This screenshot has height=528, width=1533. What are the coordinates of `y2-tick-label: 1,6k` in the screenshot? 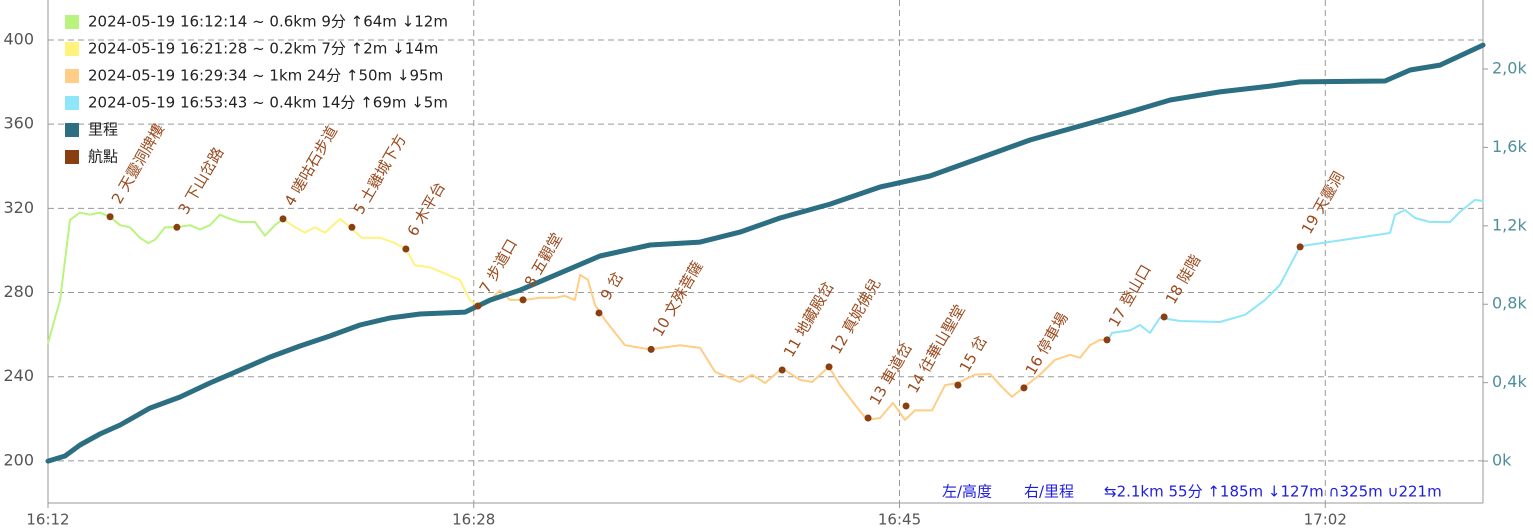 It's located at (1509, 146).